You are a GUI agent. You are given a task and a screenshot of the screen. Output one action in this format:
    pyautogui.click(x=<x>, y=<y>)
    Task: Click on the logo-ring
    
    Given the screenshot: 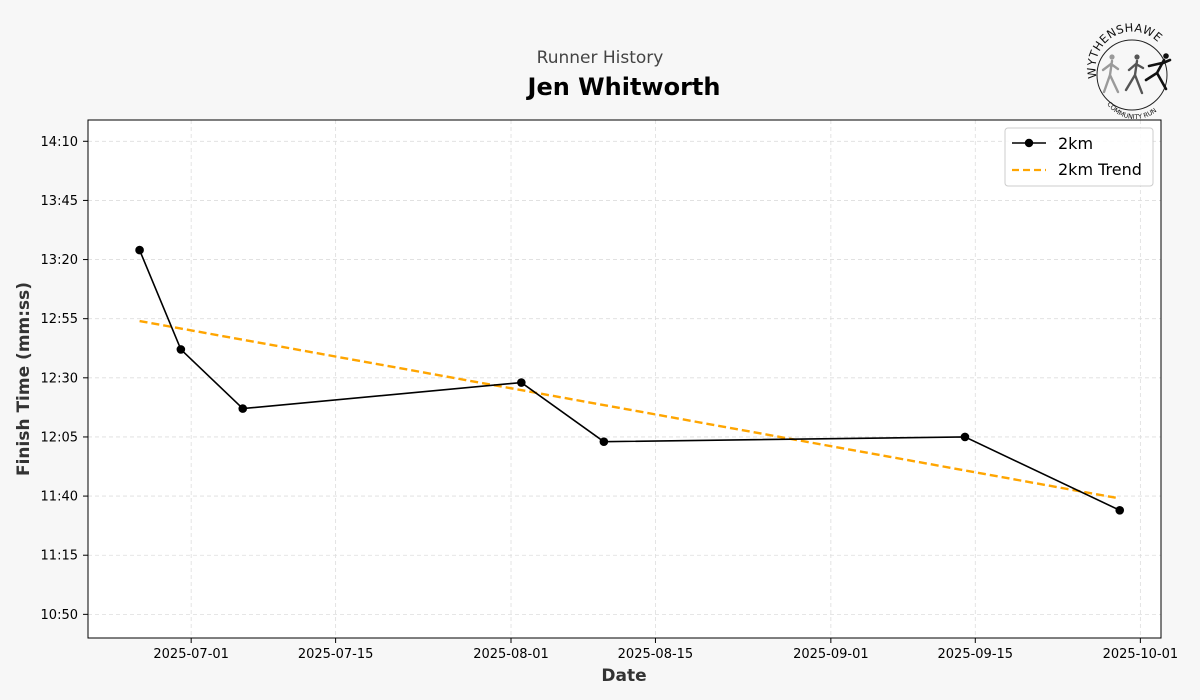 What is the action you would take?
    pyautogui.click(x=1132, y=75)
    